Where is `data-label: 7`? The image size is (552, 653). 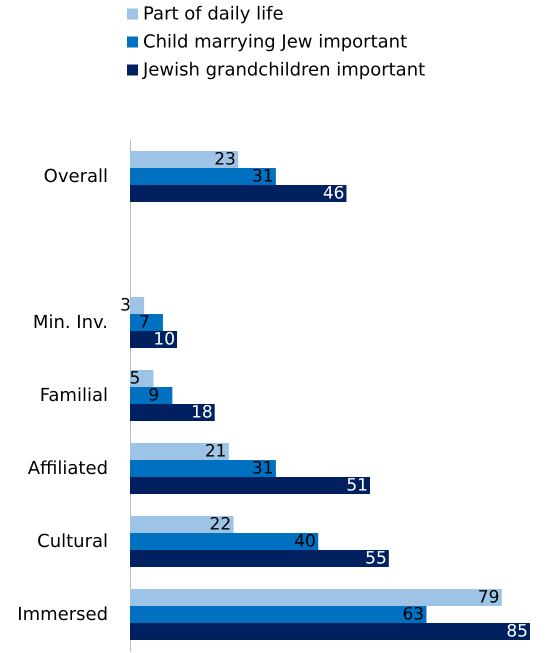 data-label: 7 is located at coordinates (144, 322).